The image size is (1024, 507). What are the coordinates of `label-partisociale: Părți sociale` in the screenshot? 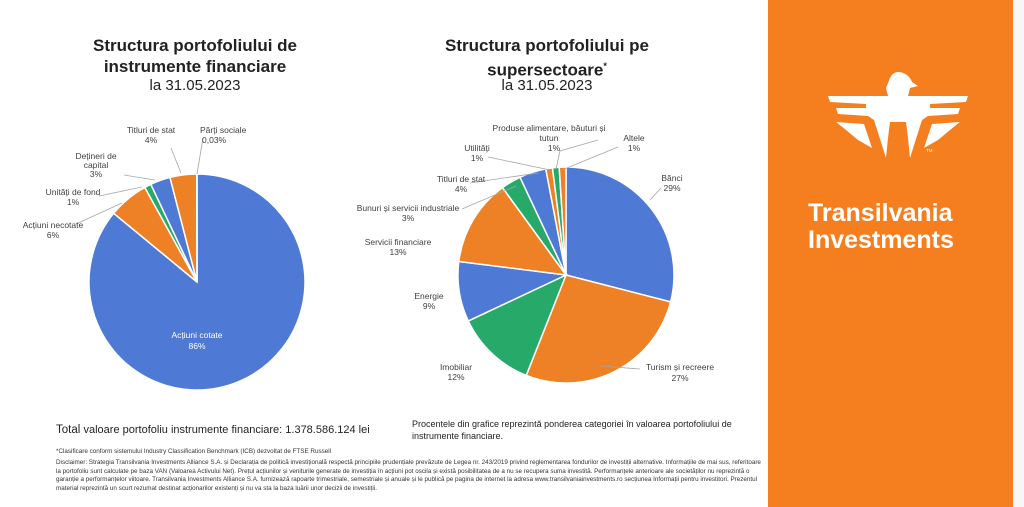 It's located at (223, 130).